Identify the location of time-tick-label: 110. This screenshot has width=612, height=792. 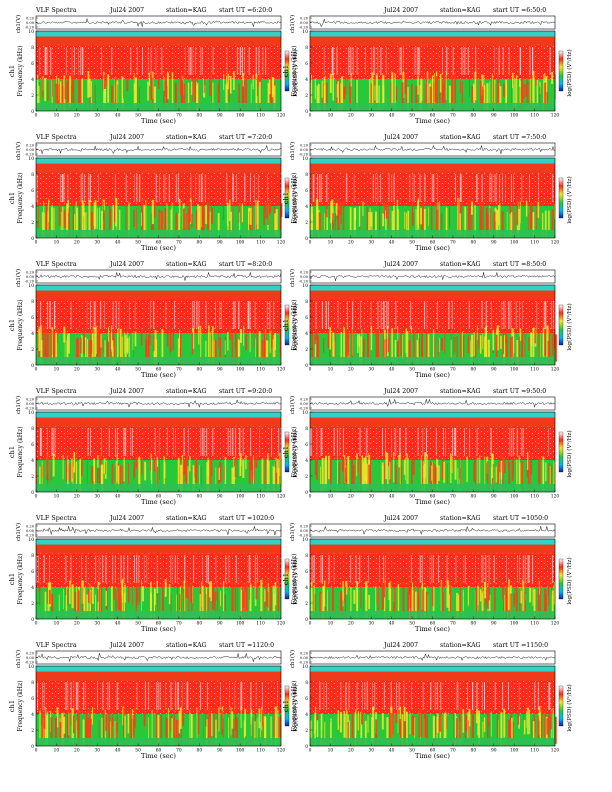
(260, 624).